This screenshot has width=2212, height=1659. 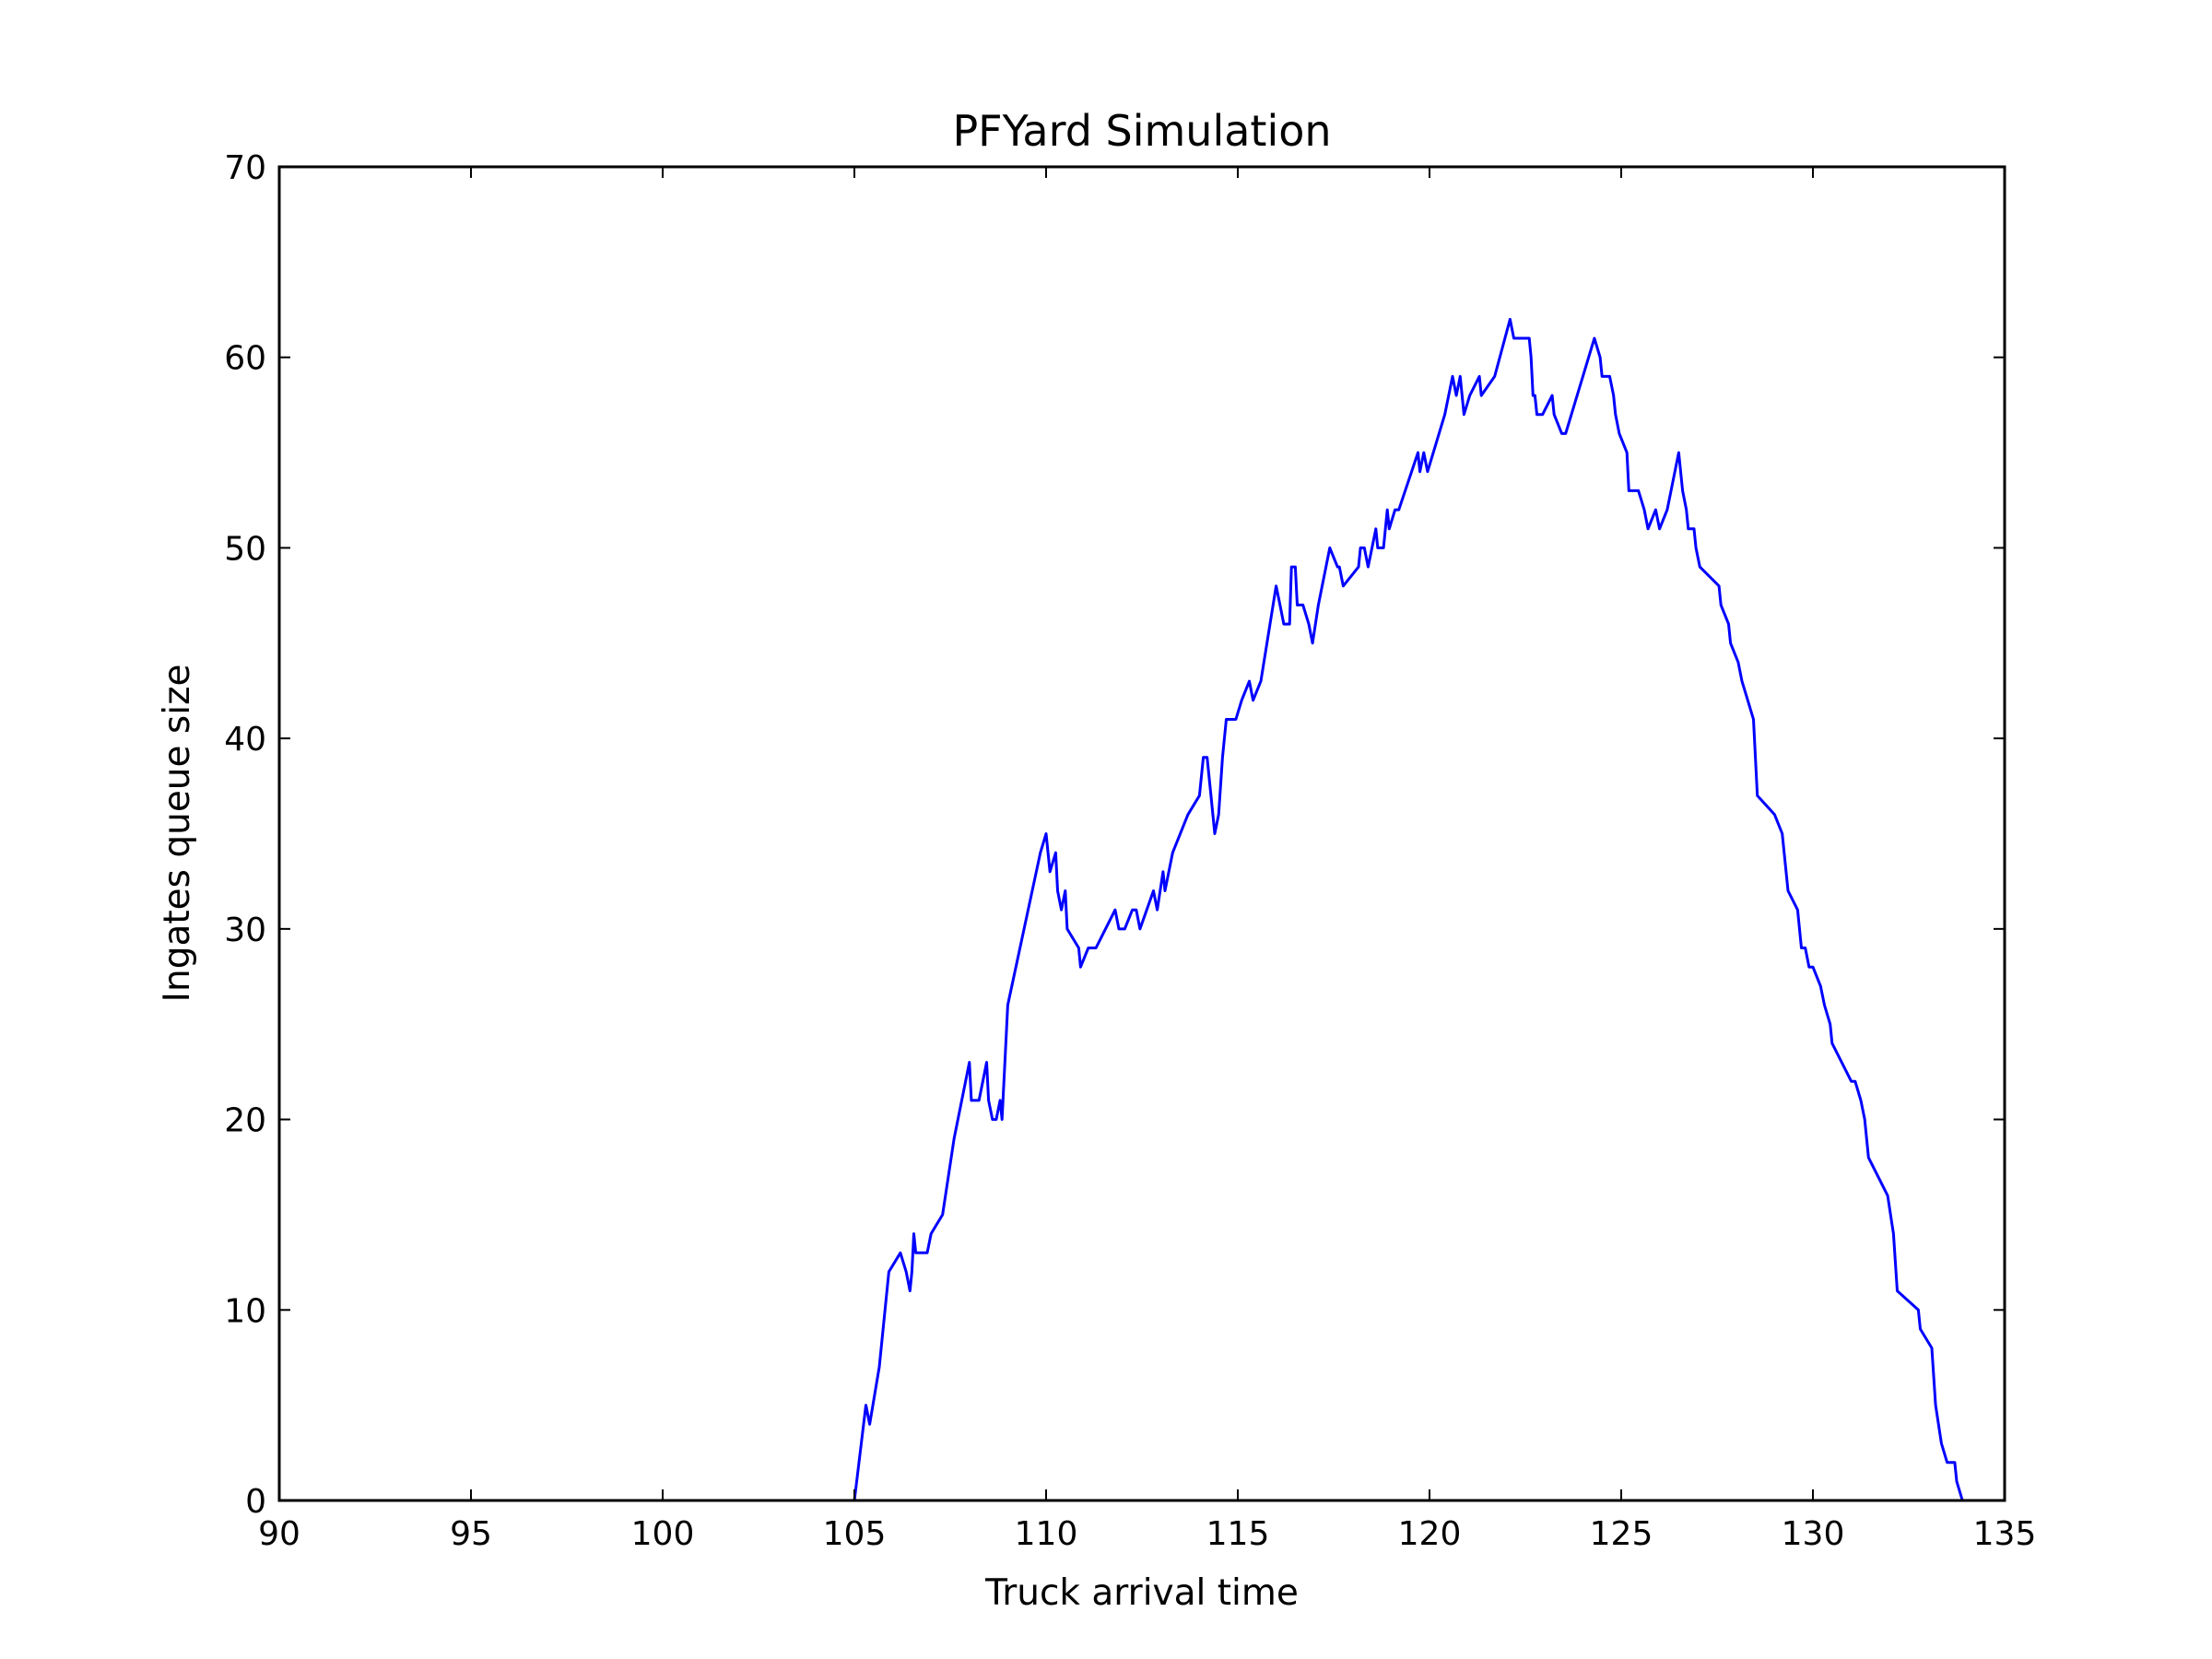 What do you see at coordinates (1046, 1534) in the screenshot?
I see `x-tick-label: 110` at bounding box center [1046, 1534].